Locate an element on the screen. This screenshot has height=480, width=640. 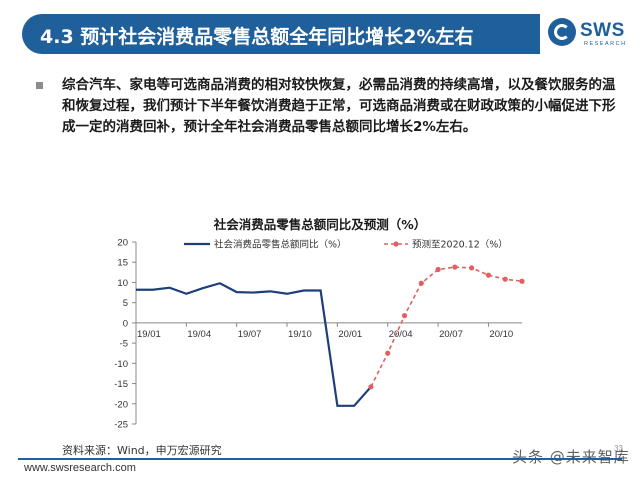
x-tick-label: 19/04 is located at coordinates (199, 334).